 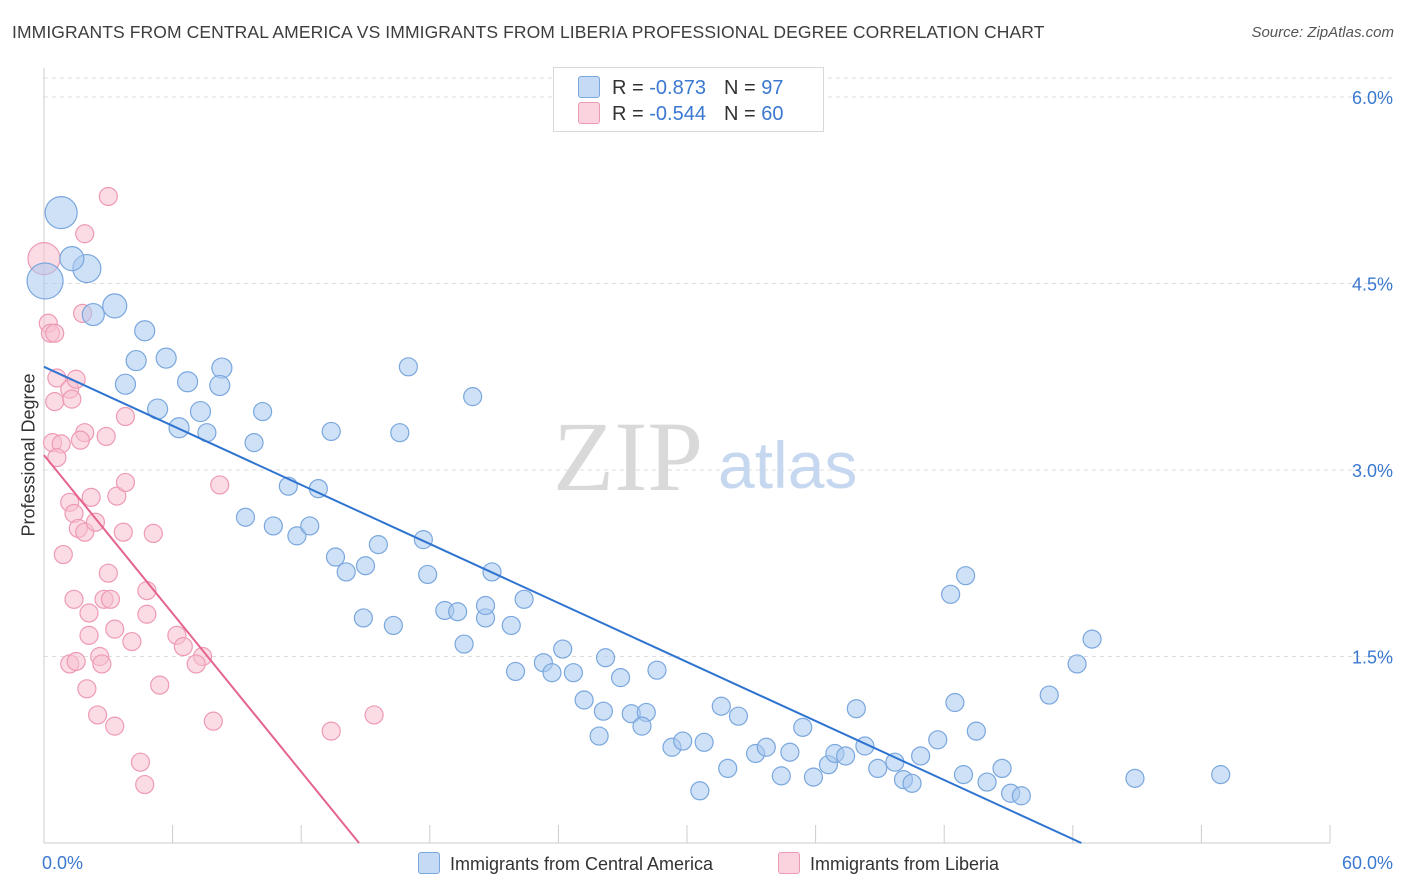 I want to click on legend-n-value: 97, so click(x=772, y=88).